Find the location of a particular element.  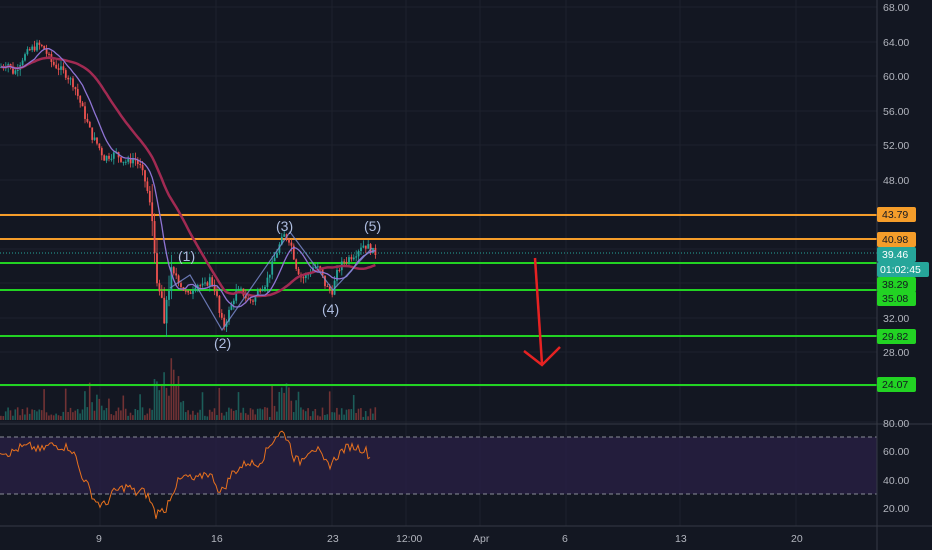

wave-label-3: (3) is located at coordinates (284, 226).